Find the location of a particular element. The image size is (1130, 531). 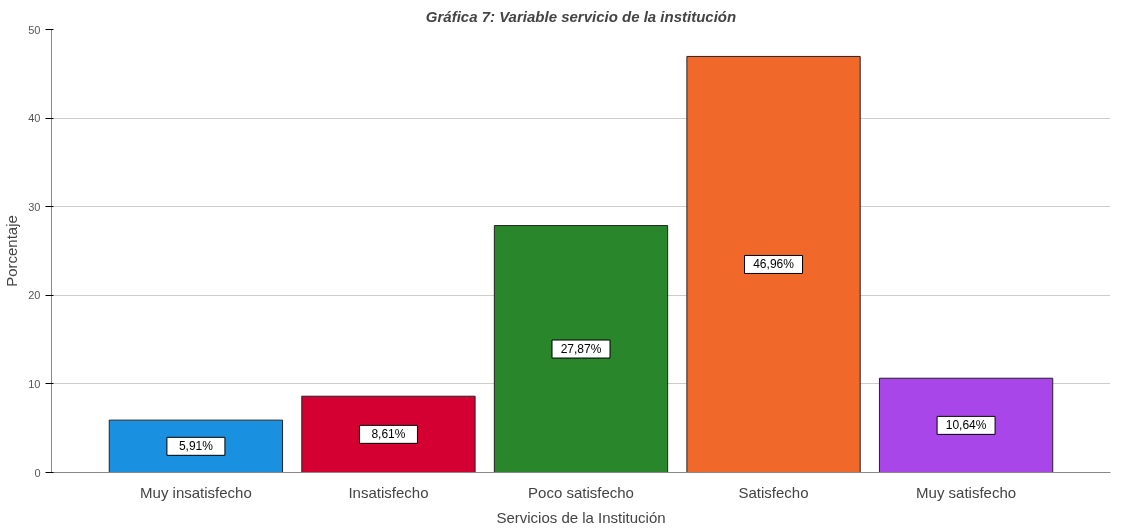

chart-title: Gráfica 7: Variable servicio de la institución is located at coordinates (581, 16).